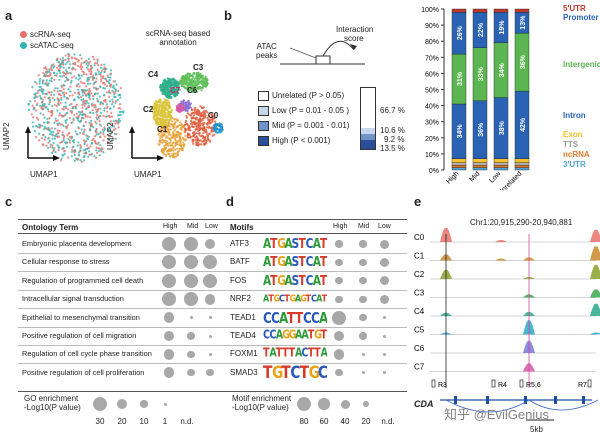  What do you see at coordinates (242, 227) in the screenshot?
I see `motifs-header: Motifs` at bounding box center [242, 227].